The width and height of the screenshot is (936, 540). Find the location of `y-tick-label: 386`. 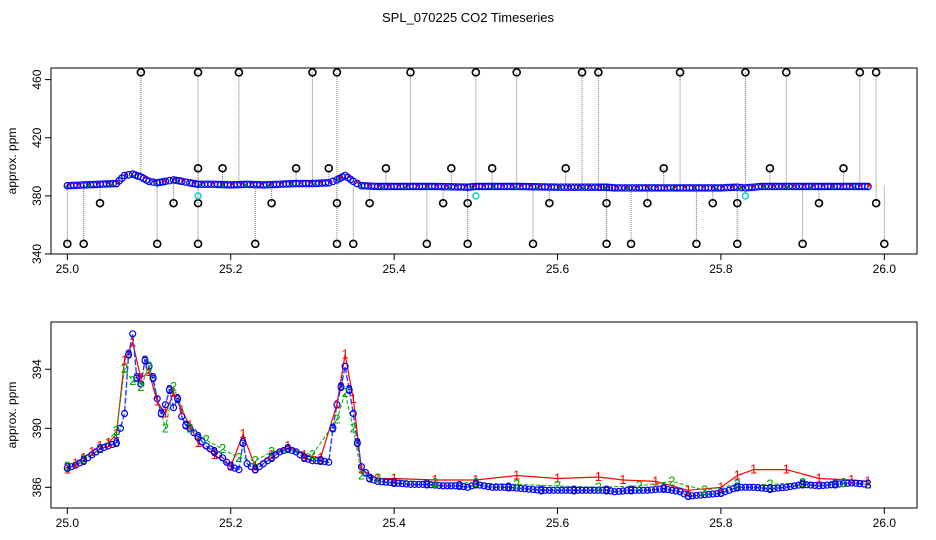

y-tick-label: 386 is located at coordinates (37, 487).